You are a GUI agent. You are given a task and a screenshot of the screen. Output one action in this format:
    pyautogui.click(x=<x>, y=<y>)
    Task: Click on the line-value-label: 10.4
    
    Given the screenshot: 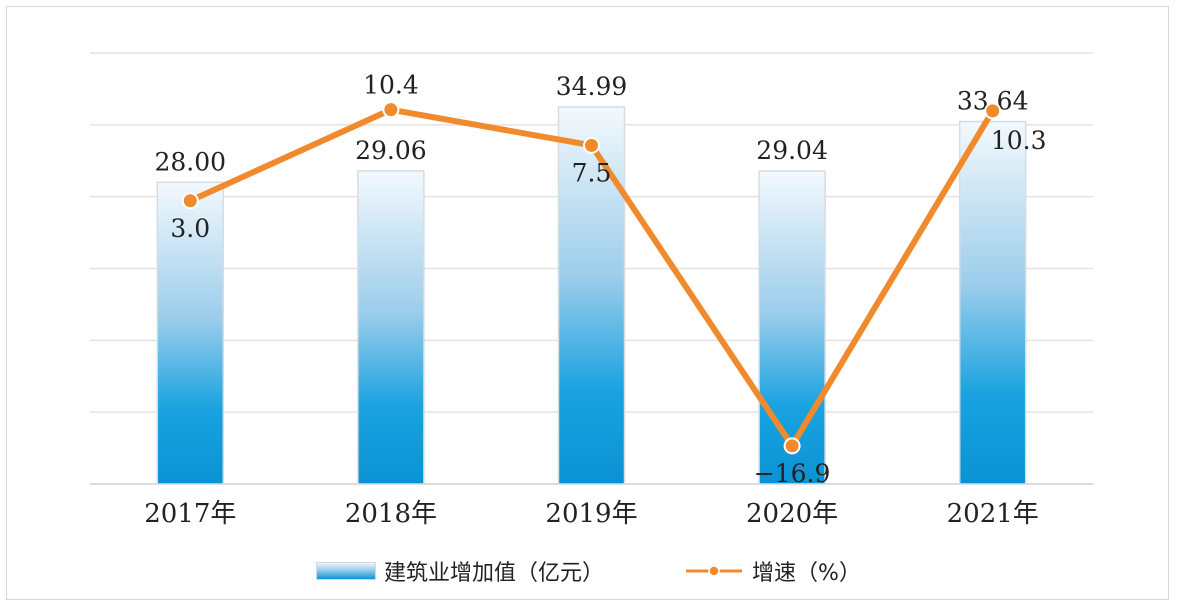 What is the action you would take?
    pyautogui.click(x=391, y=85)
    